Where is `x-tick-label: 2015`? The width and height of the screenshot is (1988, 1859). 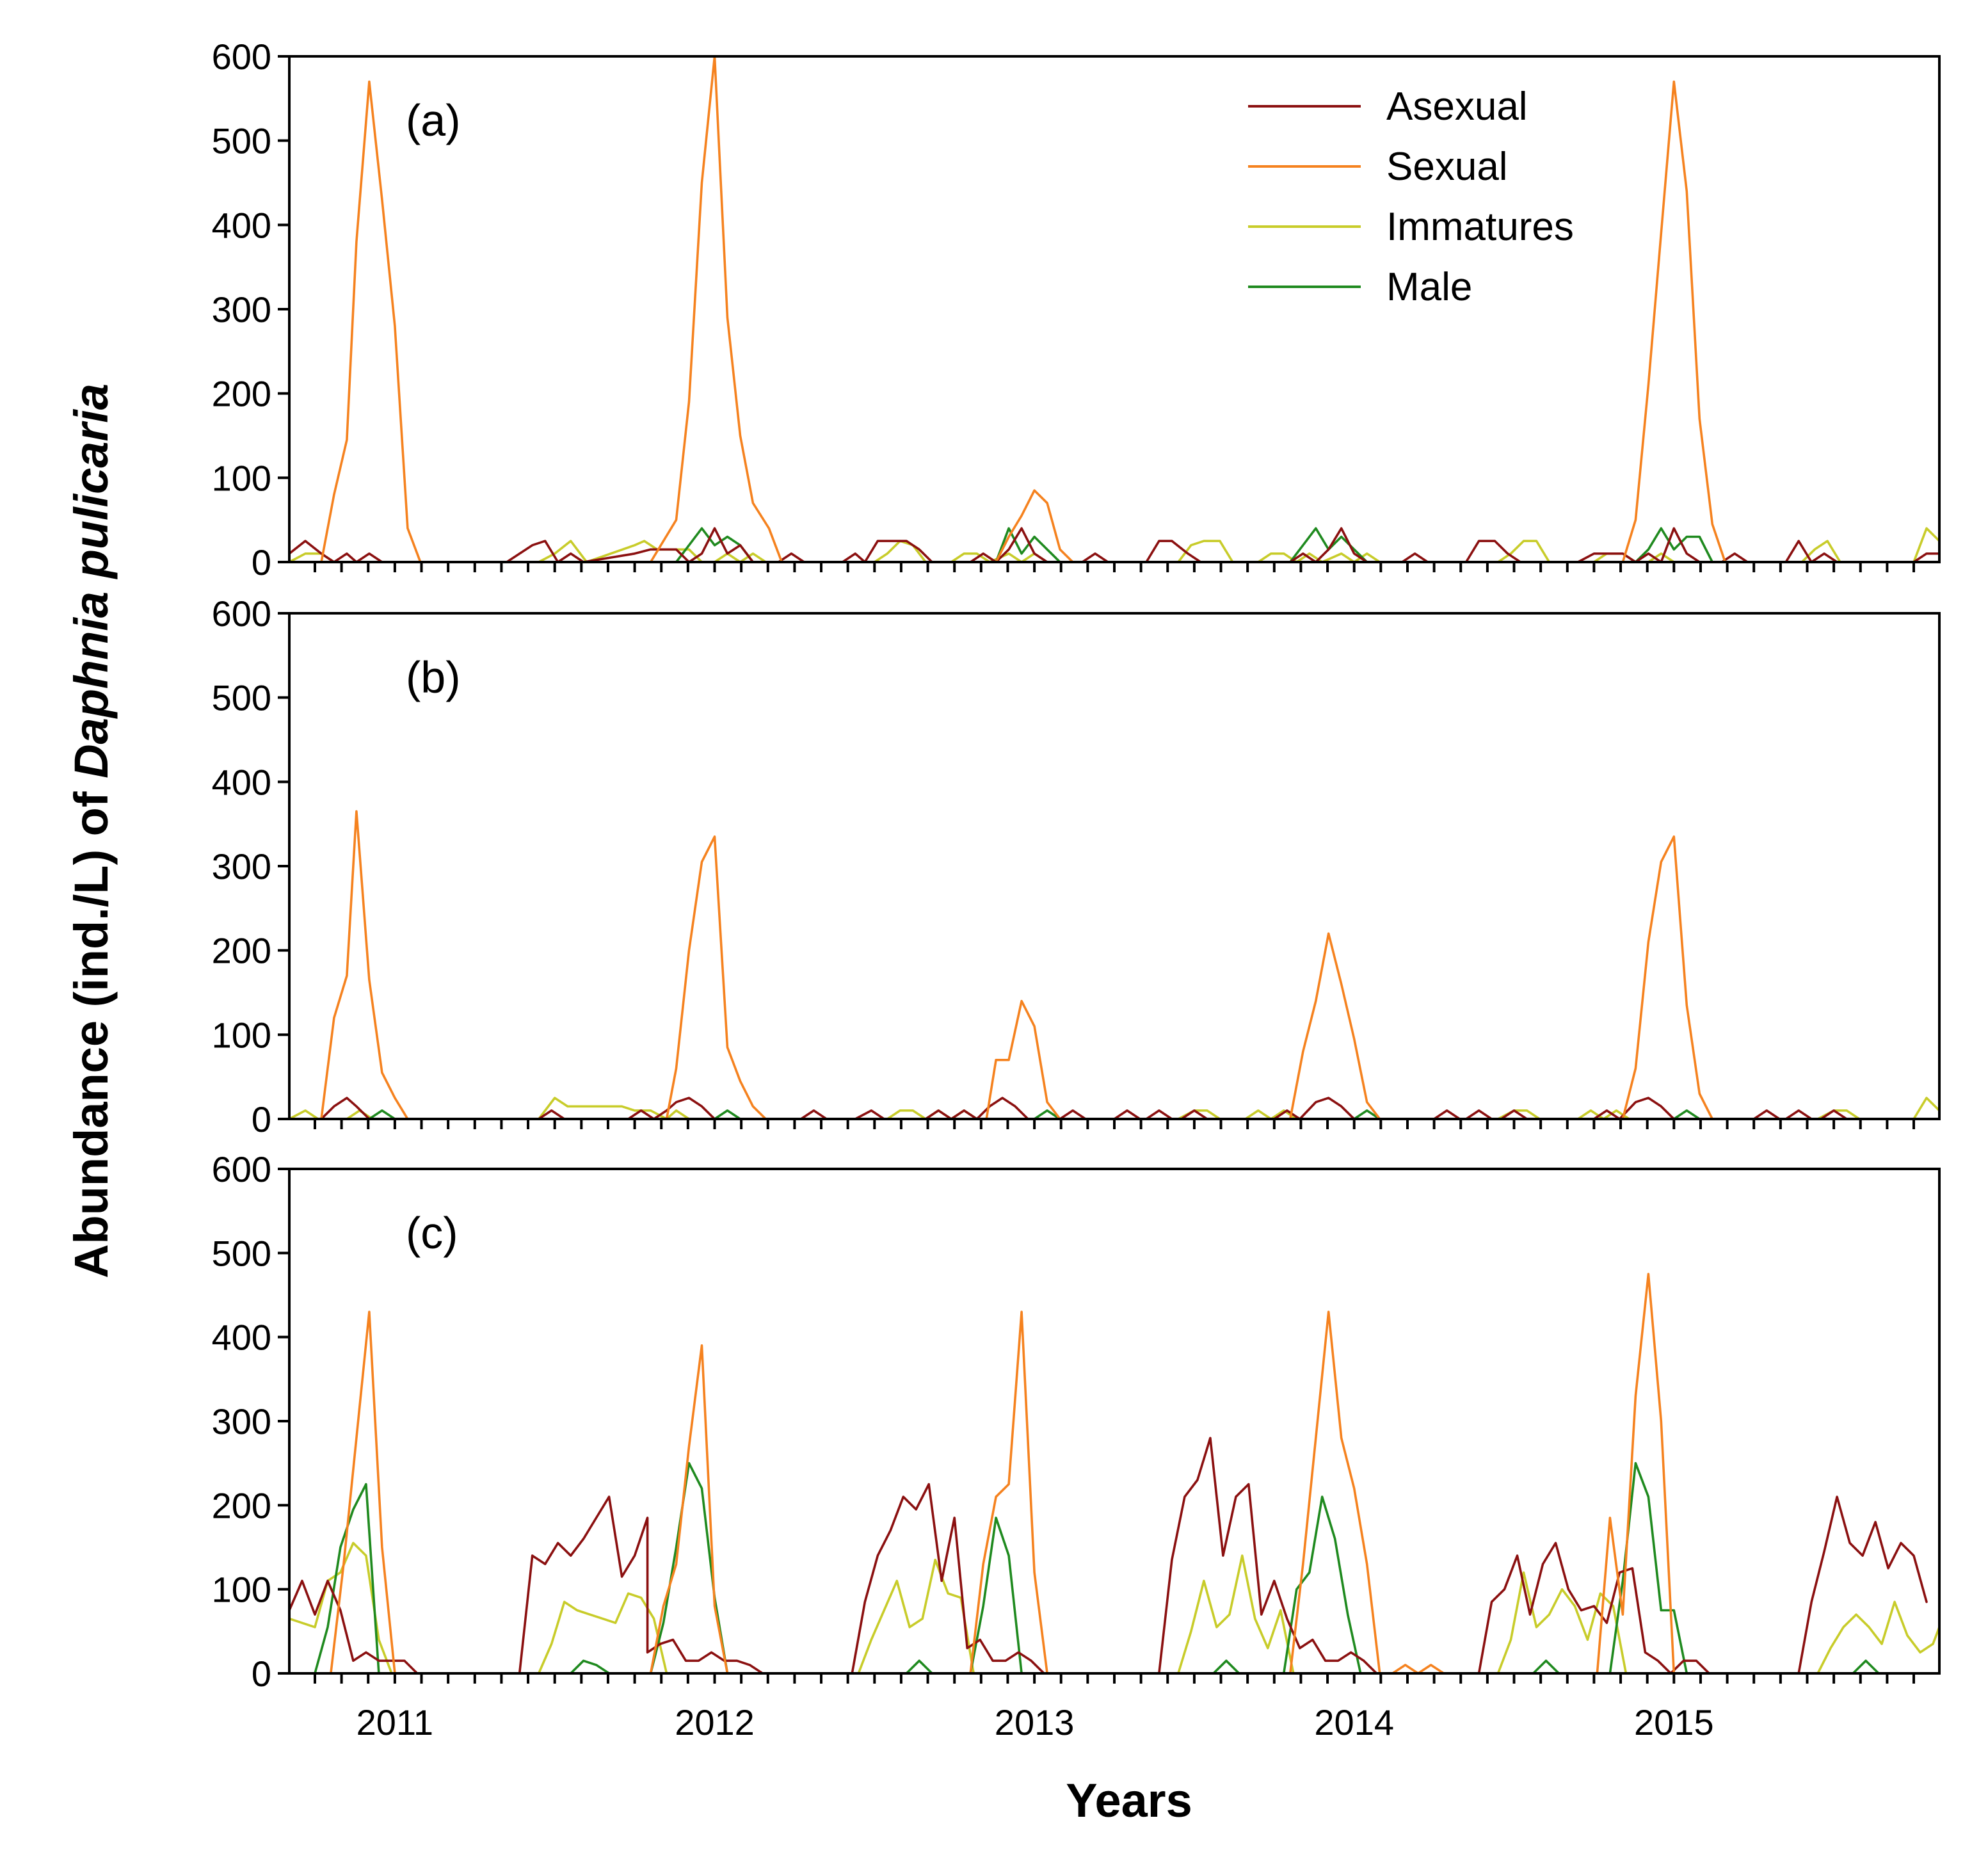 x-tick-label: 2015 is located at coordinates (1674, 1722).